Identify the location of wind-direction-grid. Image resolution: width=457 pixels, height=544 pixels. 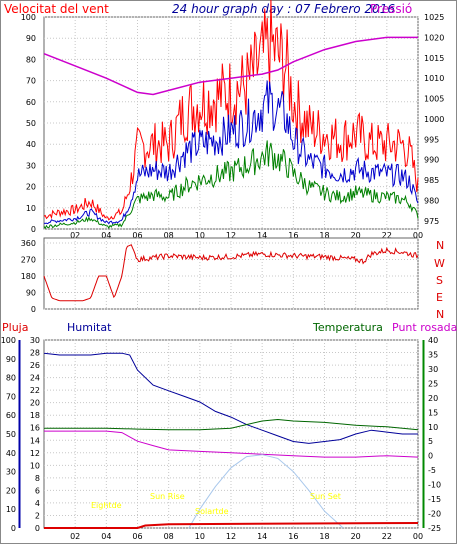
(231, 274).